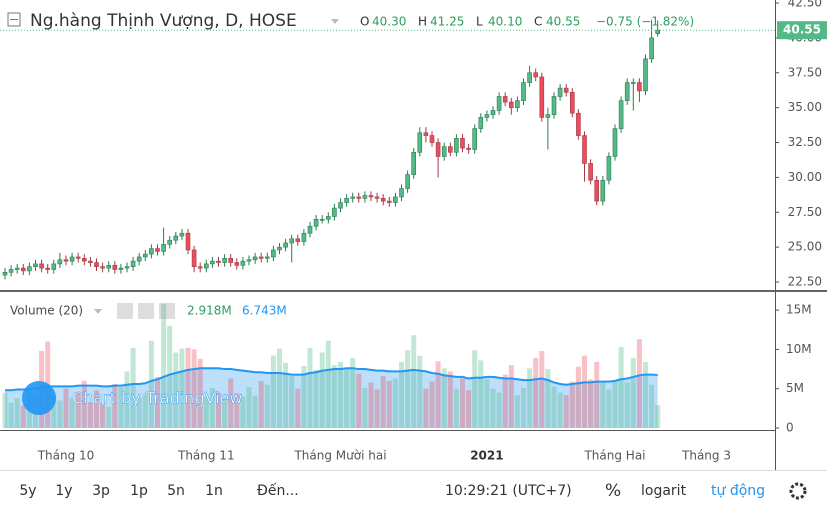 The height and width of the screenshot is (512, 827). Describe the element at coordinates (163, 21) in the screenshot. I see `symbol-title: Ng.hàng Thịnh Vượng, D, HOSE` at that location.